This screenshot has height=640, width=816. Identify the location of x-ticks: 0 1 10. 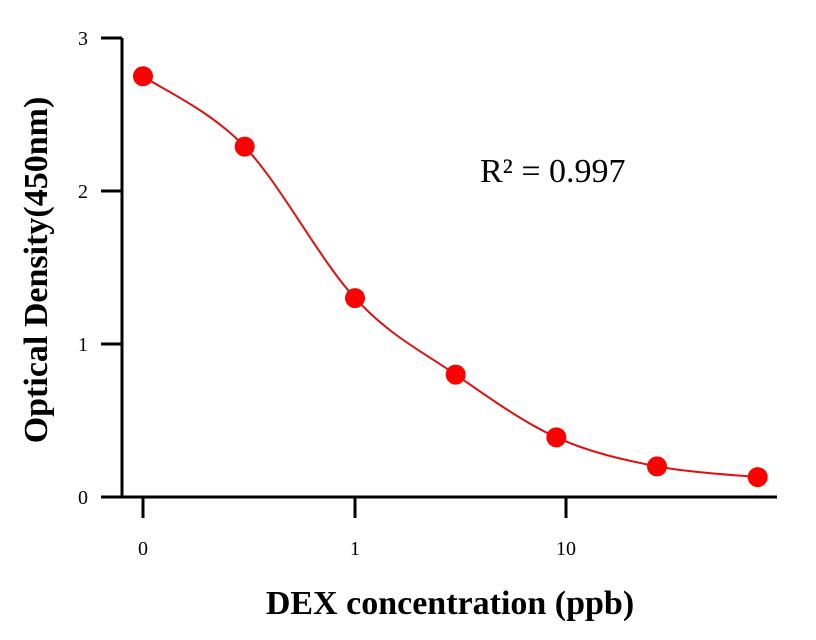
(357, 528).